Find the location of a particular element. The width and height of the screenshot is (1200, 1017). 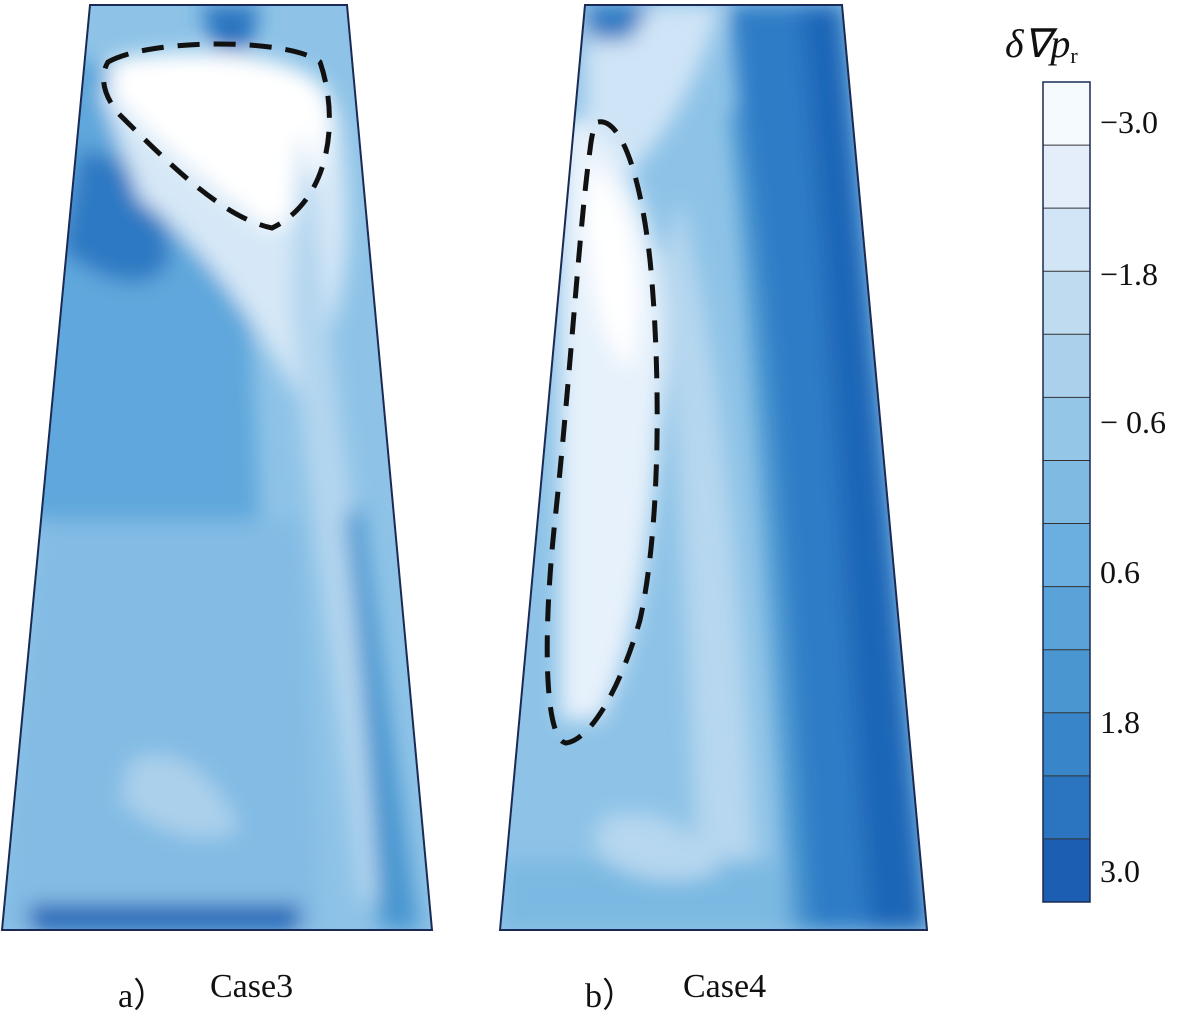

colorbar-tick-label: −3.0 is located at coordinates (1129, 122).